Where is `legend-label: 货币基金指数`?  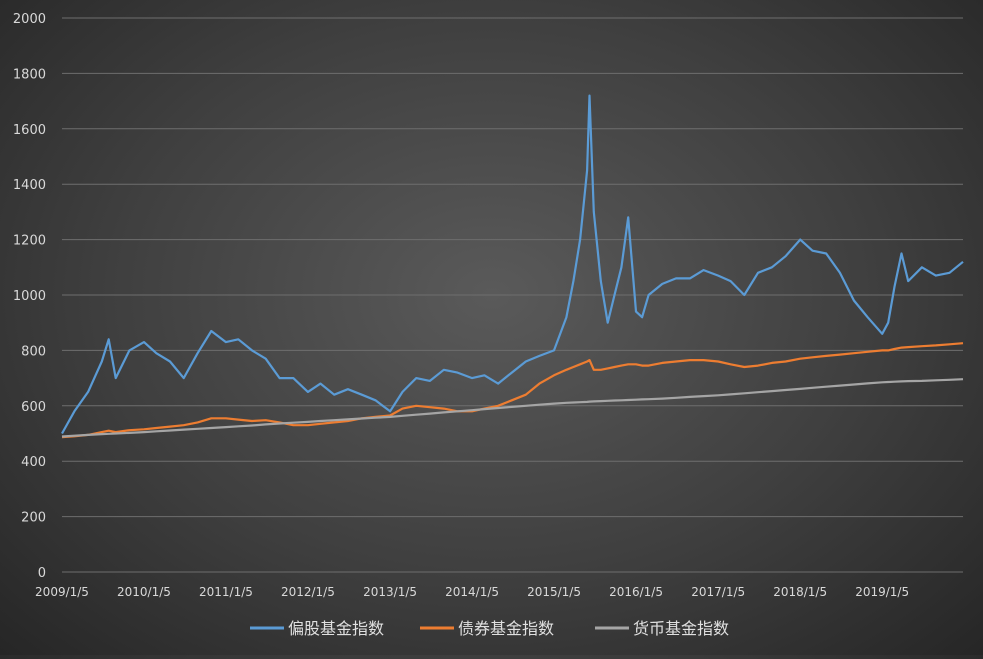
legend-label: 货币基金指数 is located at coordinates (681, 628).